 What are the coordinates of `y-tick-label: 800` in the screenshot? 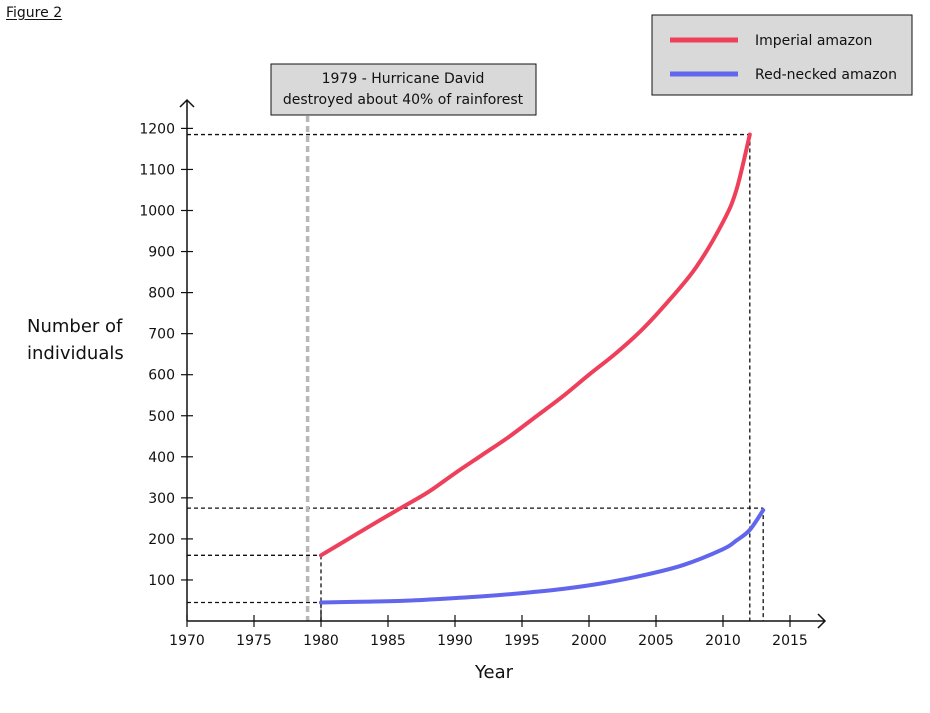 It's located at (161, 294).